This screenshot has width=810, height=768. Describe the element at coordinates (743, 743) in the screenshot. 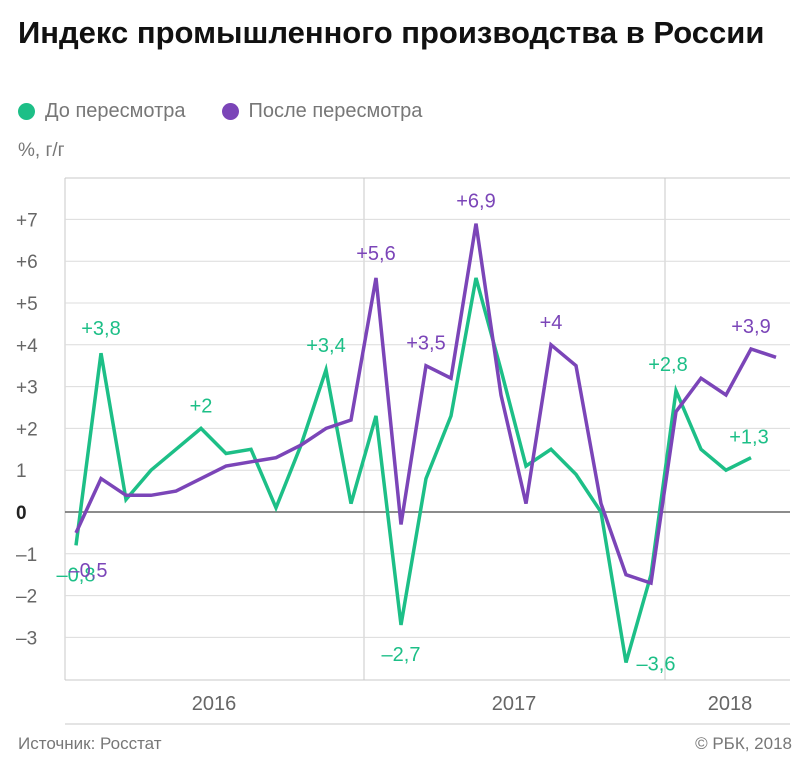

I see `copyright-note: © РБК, 2018` at that location.